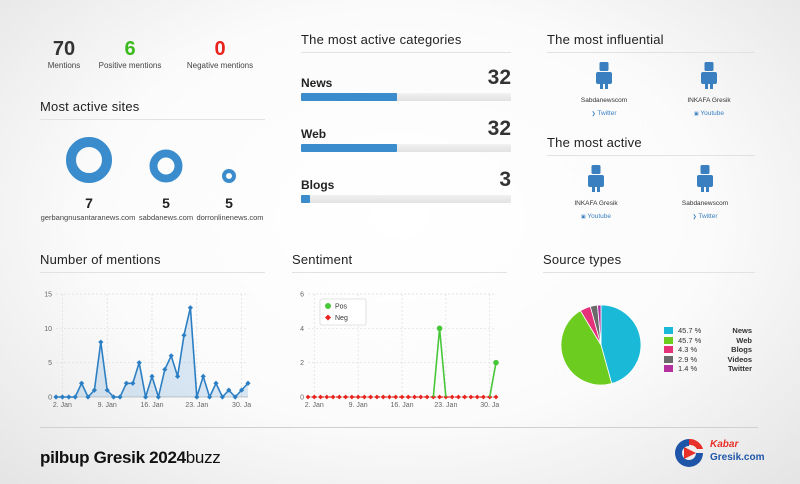 The image size is (800, 484). I want to click on legend-item-twitter: 1.4 % Twitter, so click(708, 369).